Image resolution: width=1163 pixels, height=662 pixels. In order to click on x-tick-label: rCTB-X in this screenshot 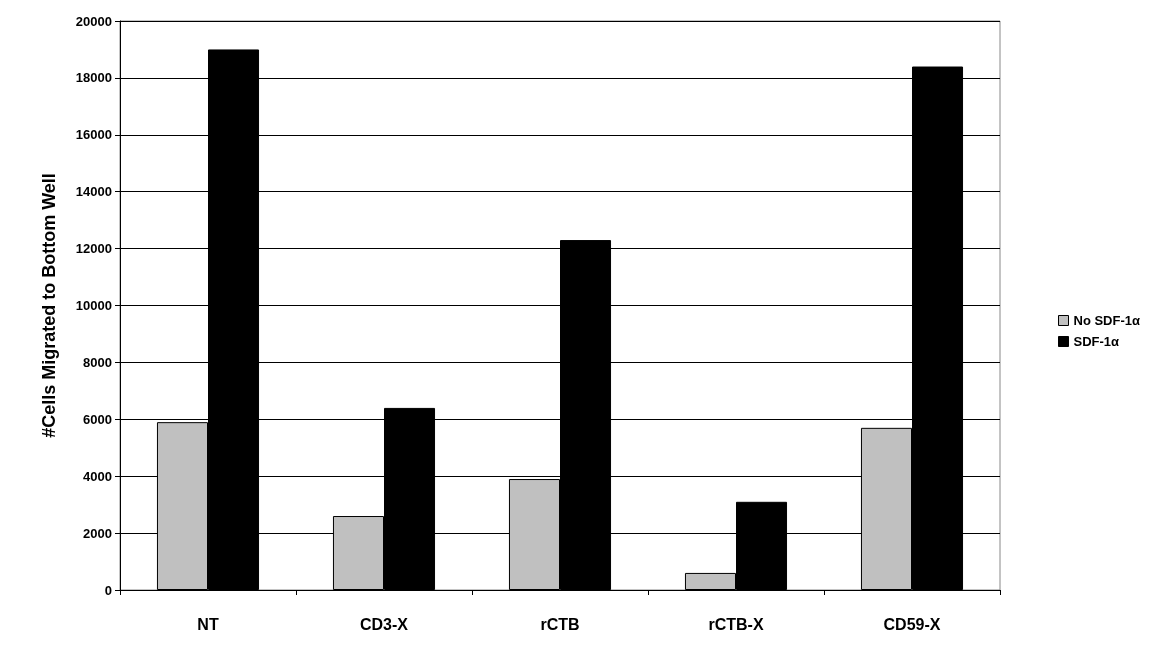, I will do `click(736, 624)`.